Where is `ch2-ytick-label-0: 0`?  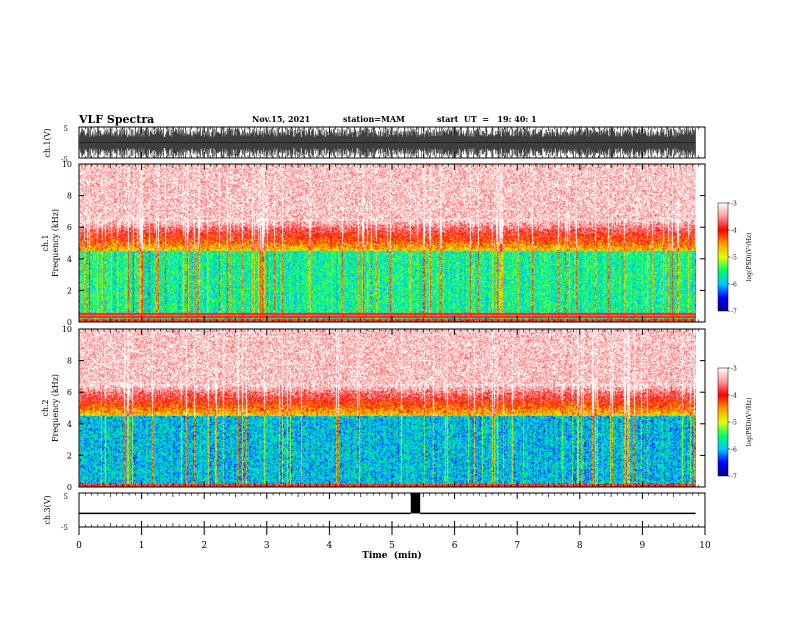 ch2-ytick-label-0: 0 is located at coordinates (69, 487).